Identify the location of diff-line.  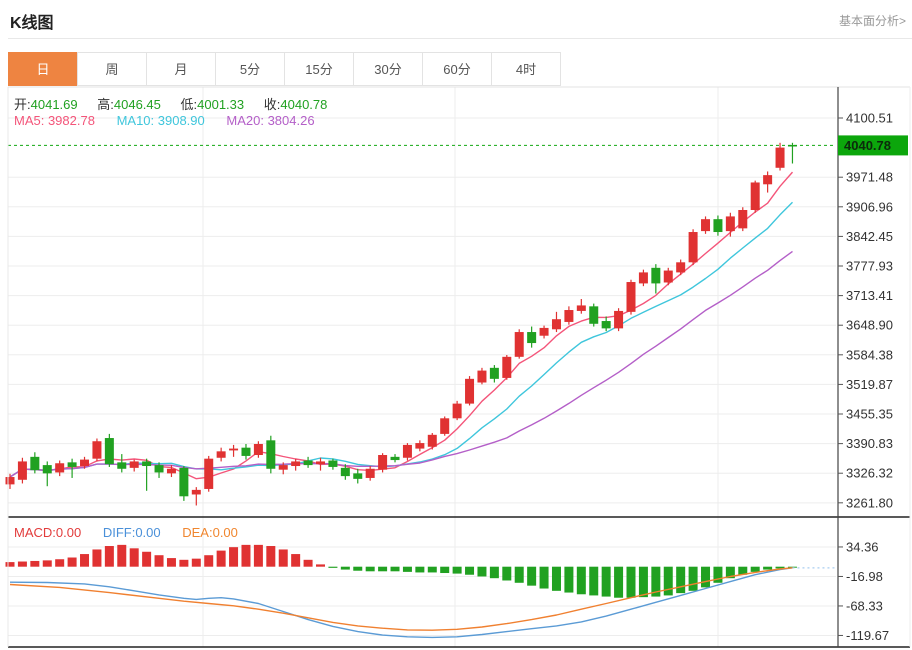
(401, 603).